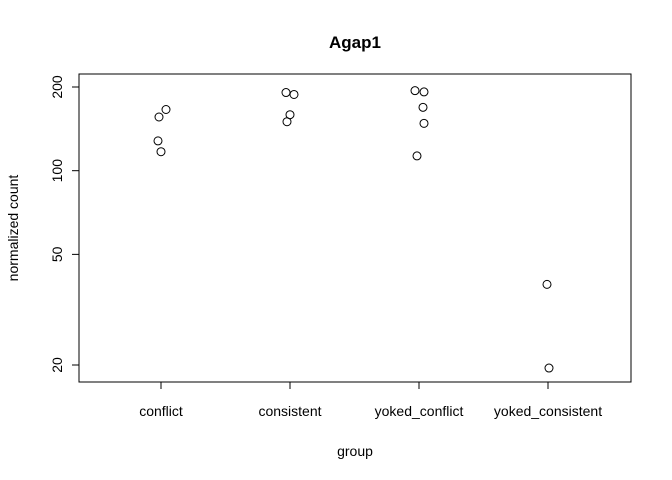 The image size is (672, 480). I want to click on y-tick-label: 200, so click(57, 87).